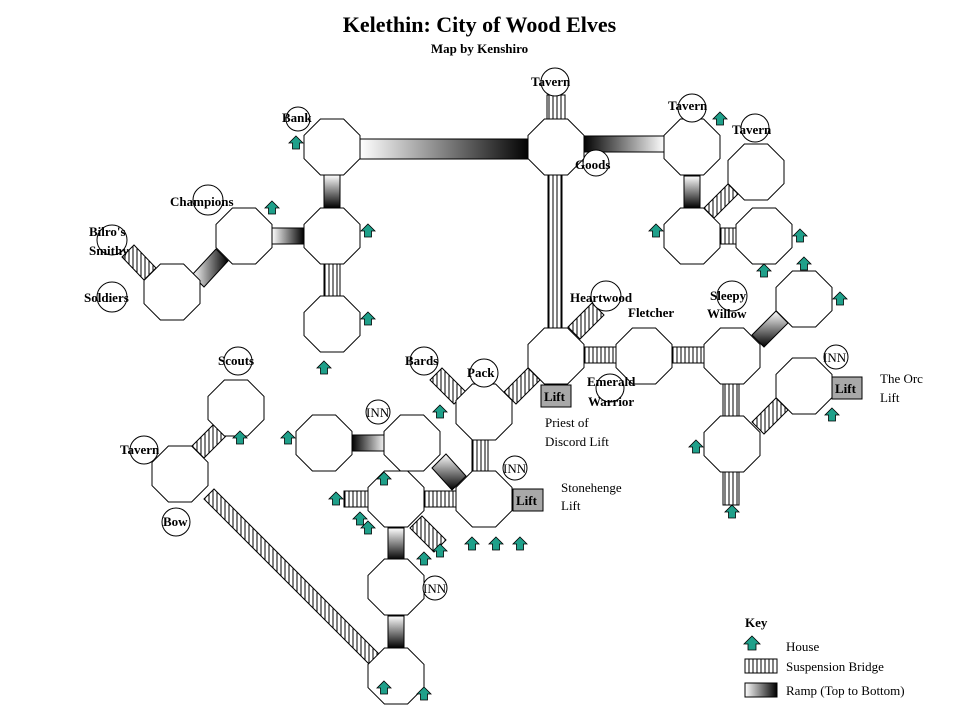 Image resolution: width=959 pixels, height=719 pixels. I want to click on label-emerald-2: Warrior, so click(611, 401).